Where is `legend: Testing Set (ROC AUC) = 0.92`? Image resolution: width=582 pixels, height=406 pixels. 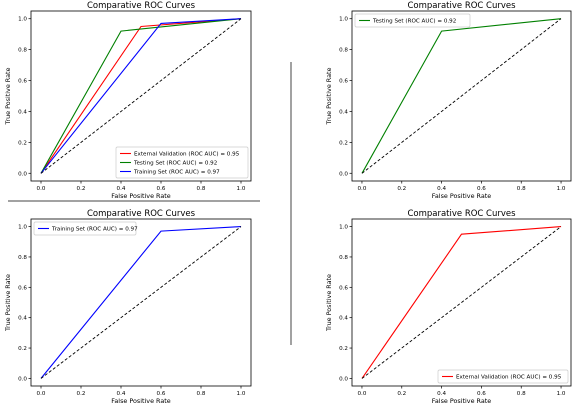 legend: Testing Set (ROC AUC) = 0.92 is located at coordinates (412, 20).